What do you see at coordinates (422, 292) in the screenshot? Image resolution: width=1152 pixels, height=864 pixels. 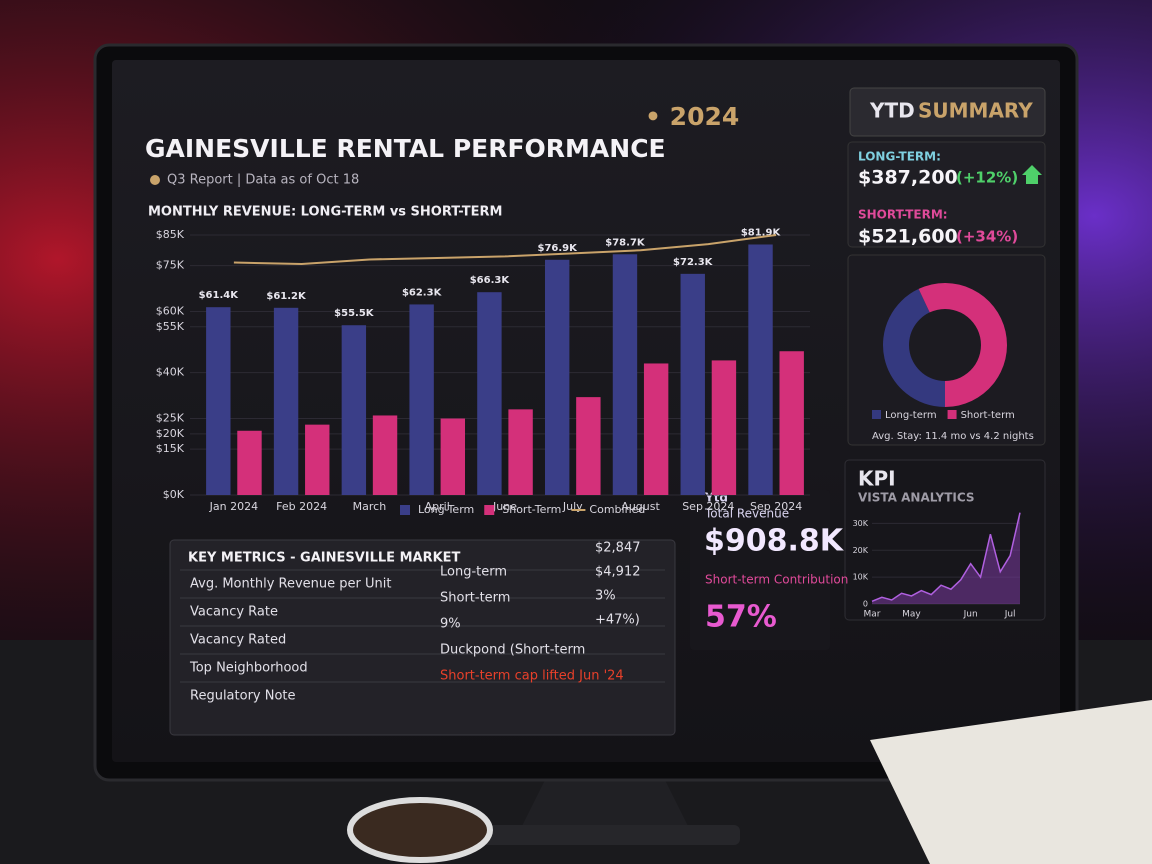 I see `value-label: $62.3K` at bounding box center [422, 292].